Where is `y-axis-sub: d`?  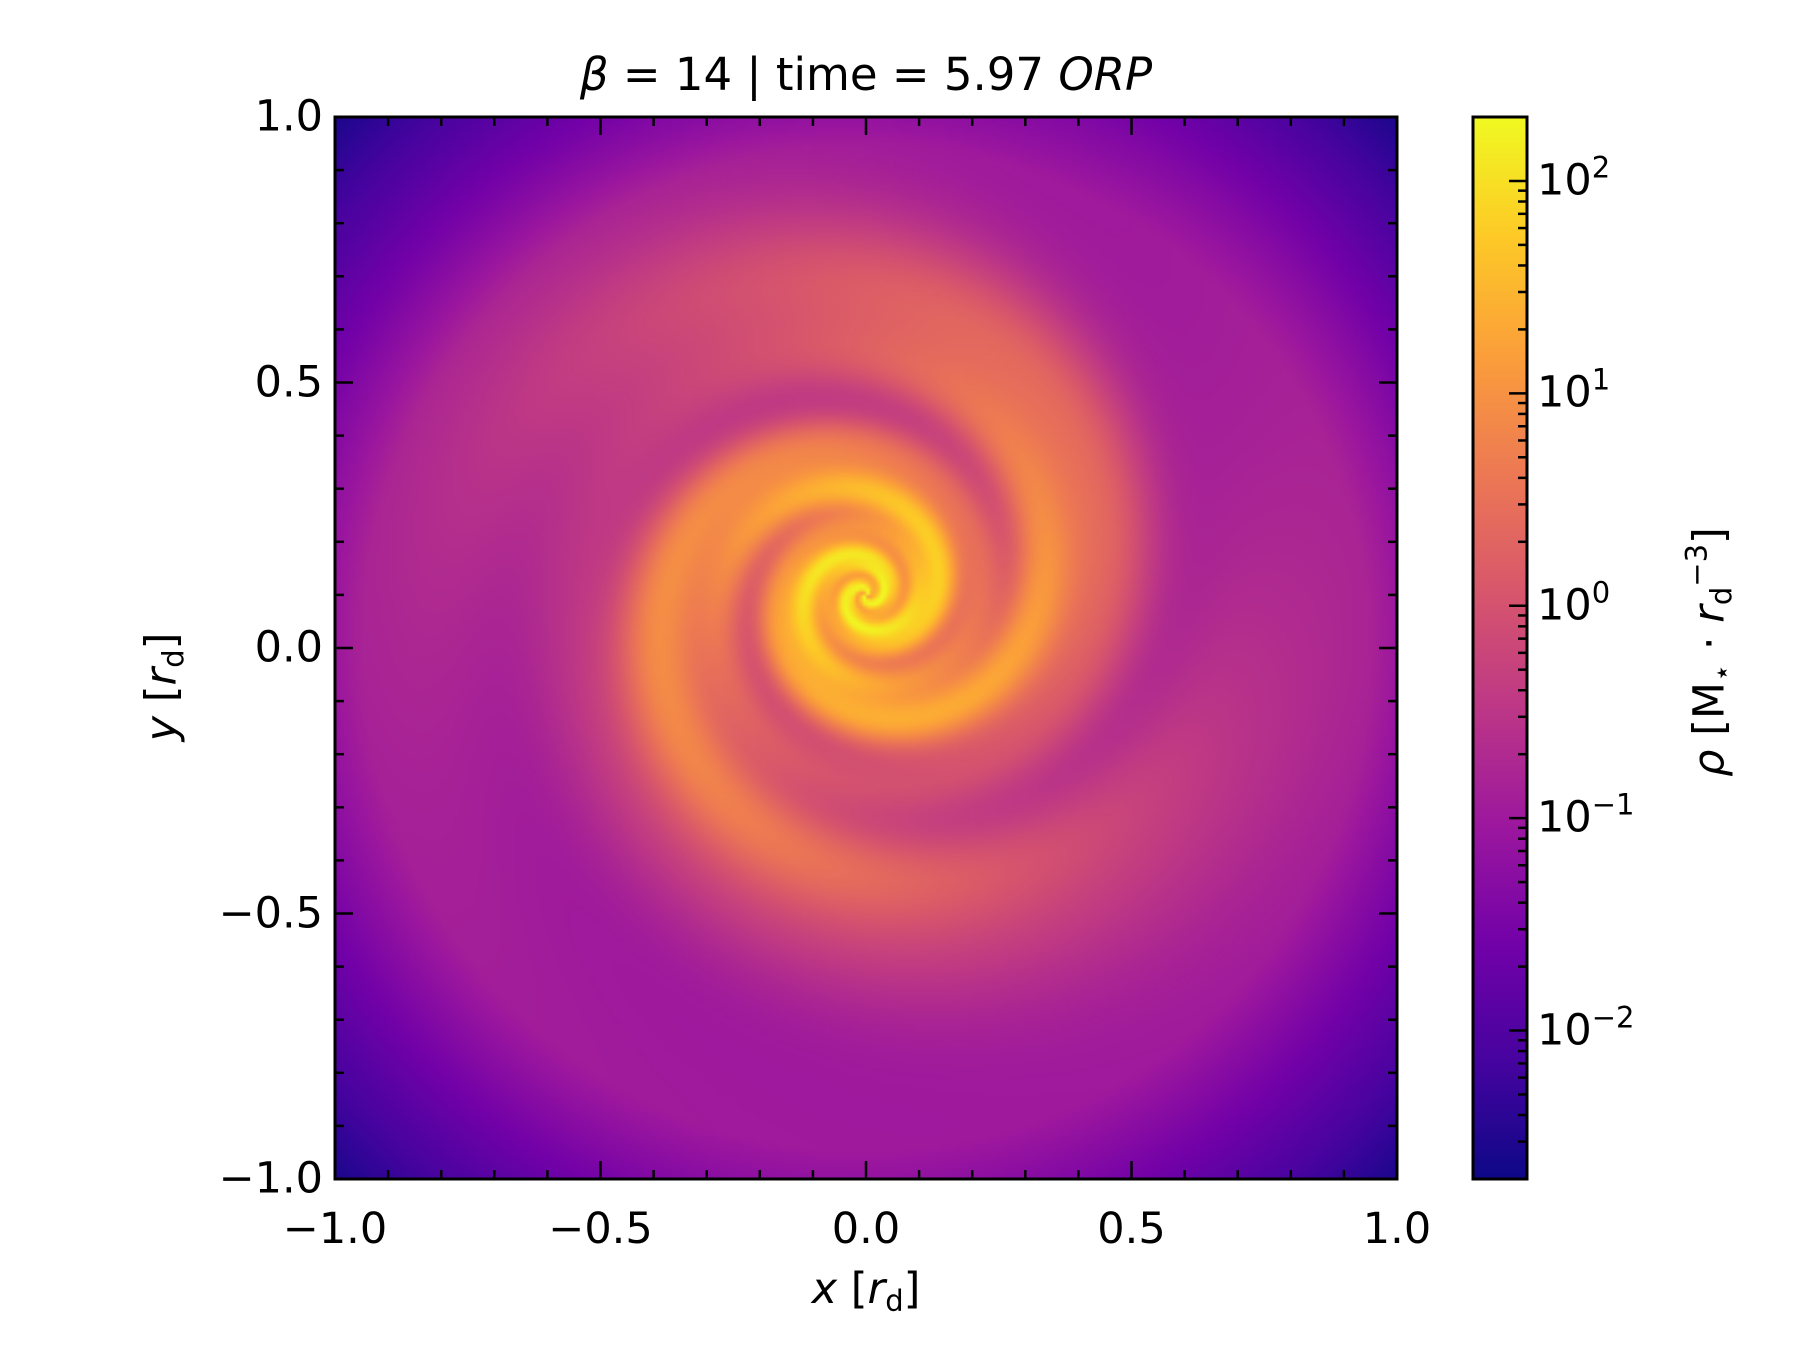
y-axis-sub: d is located at coordinates (173, 658).